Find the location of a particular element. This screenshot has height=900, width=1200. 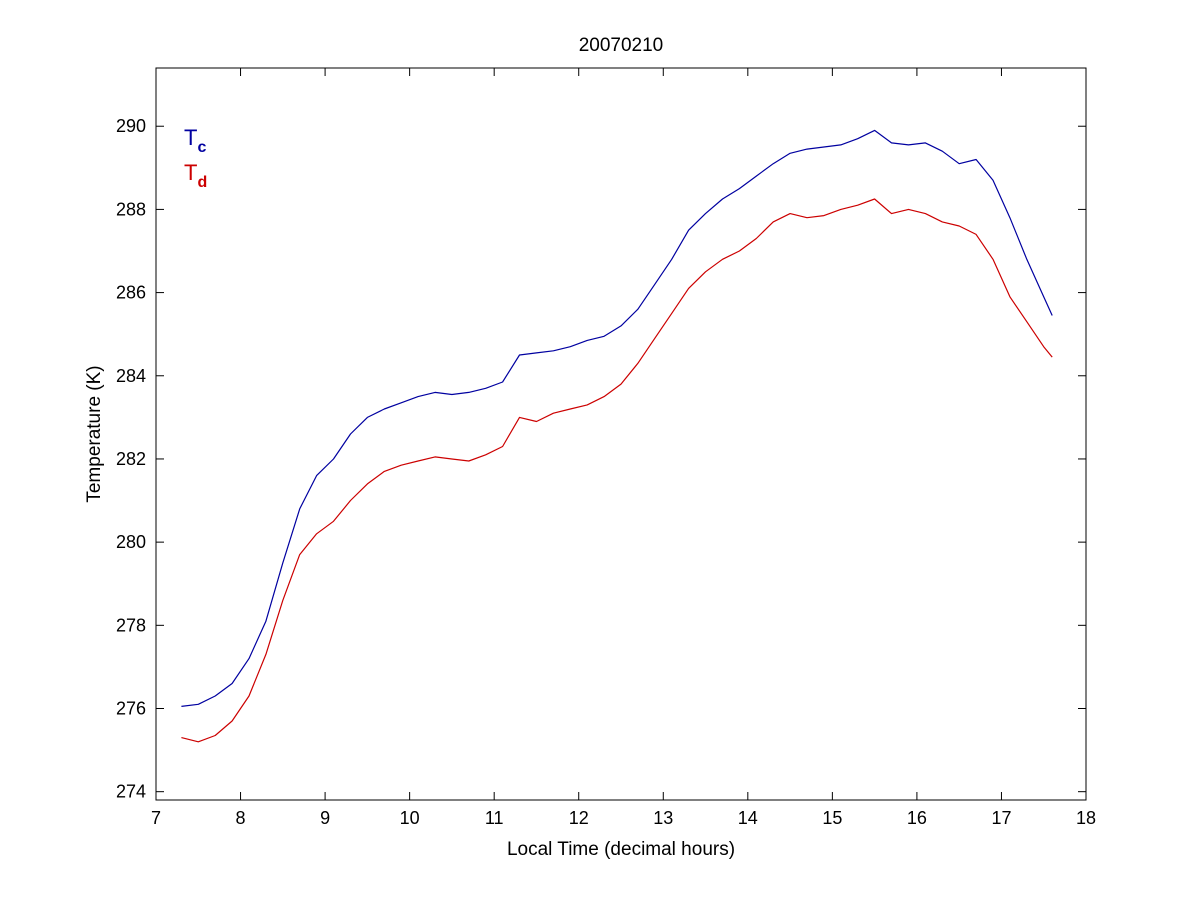

legend: Tc Td is located at coordinates (195, 158).